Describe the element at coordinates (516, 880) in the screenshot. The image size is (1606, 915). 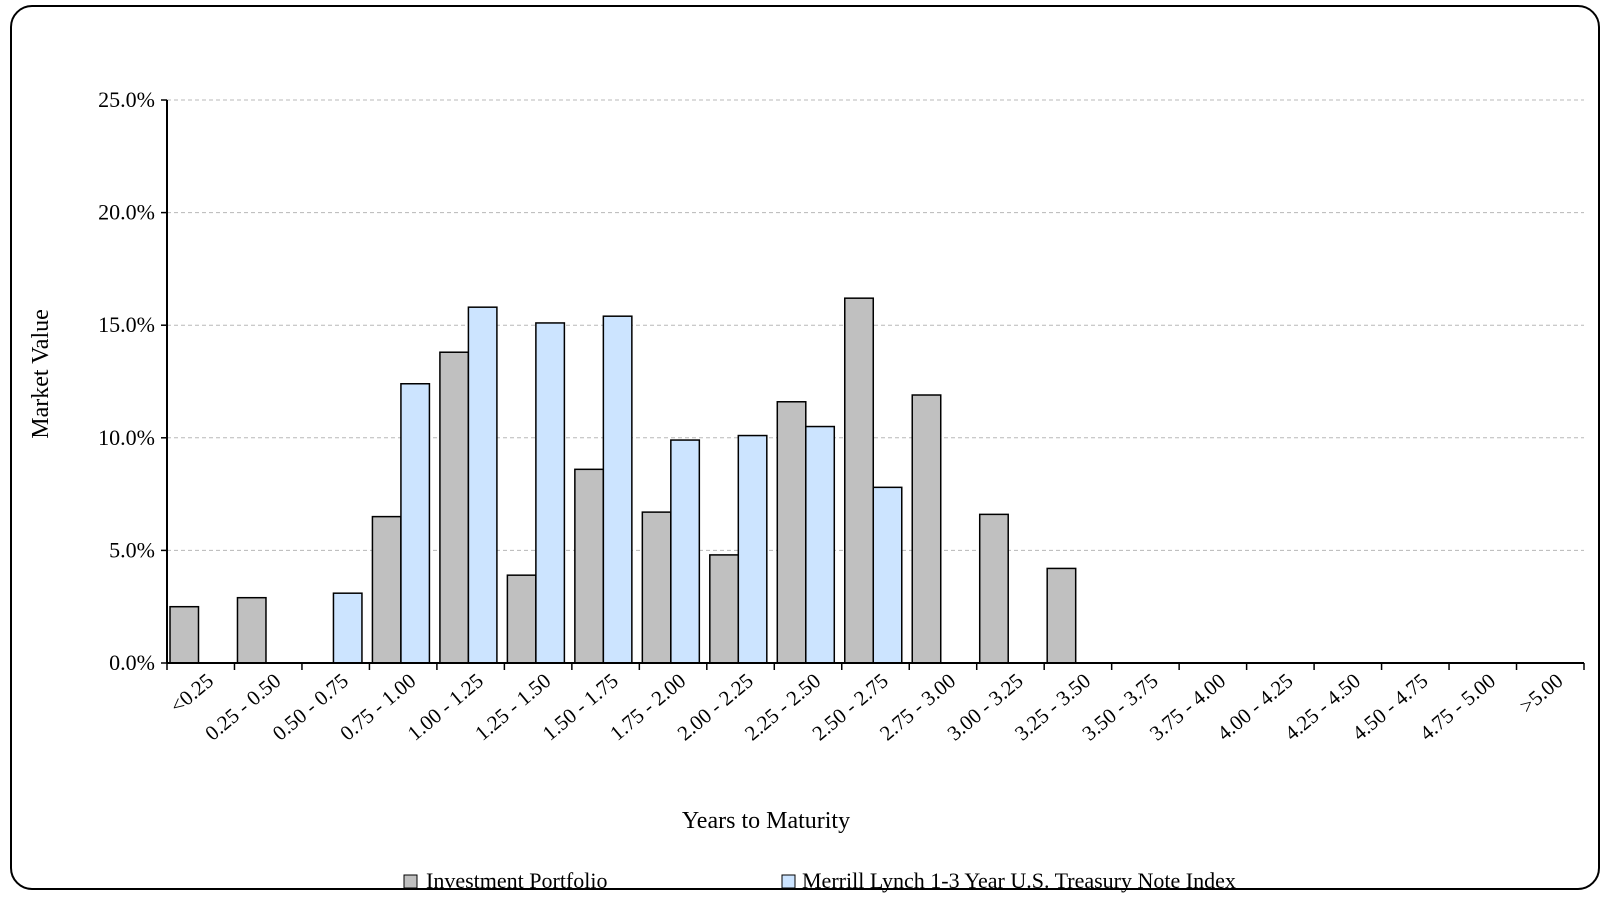
I see `legend-label-investment-portfolio: Investment Portfolio` at that location.